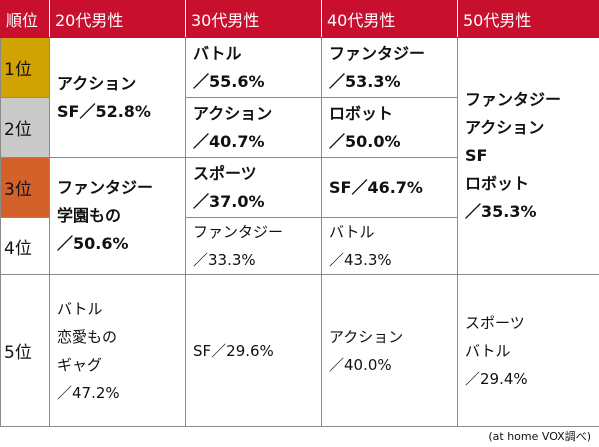 This screenshot has height=447, width=599. I want to click on cell-40s-rank1: ファンタジー ／53.3%, so click(389, 67).